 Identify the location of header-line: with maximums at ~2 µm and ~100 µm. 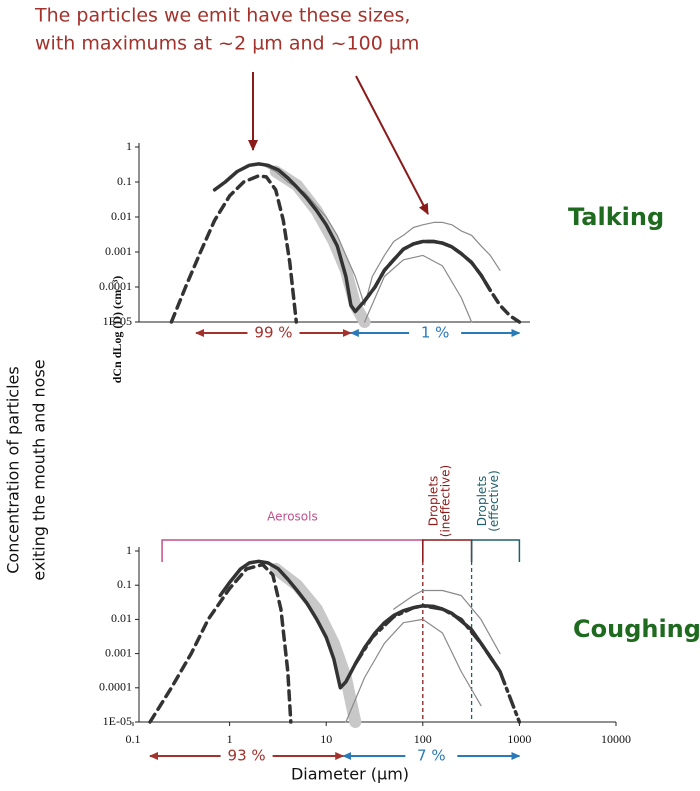
(227, 44).